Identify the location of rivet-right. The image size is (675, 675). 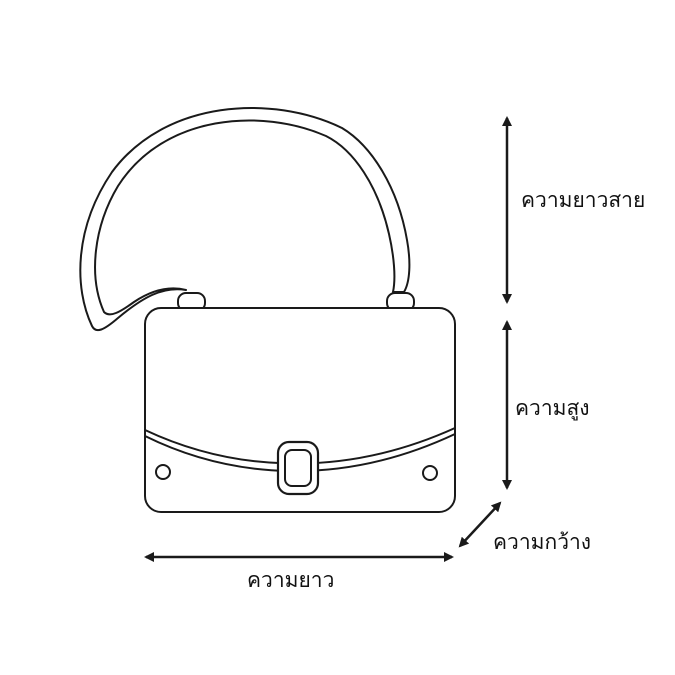
(430, 473).